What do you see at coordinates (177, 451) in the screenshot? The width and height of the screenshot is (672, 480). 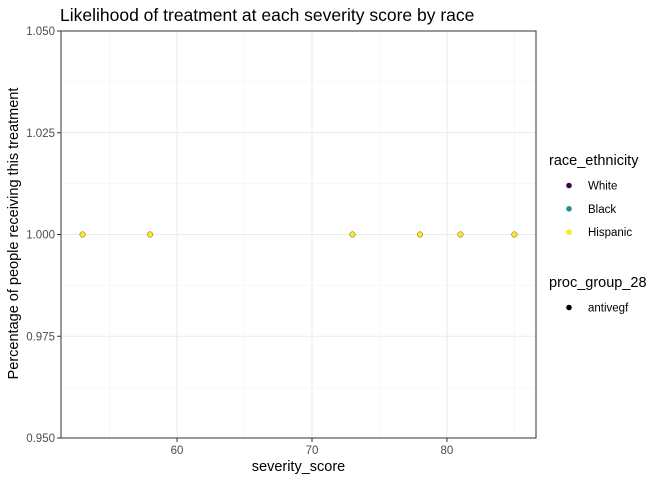 I see `x-tick-label: 60` at bounding box center [177, 451].